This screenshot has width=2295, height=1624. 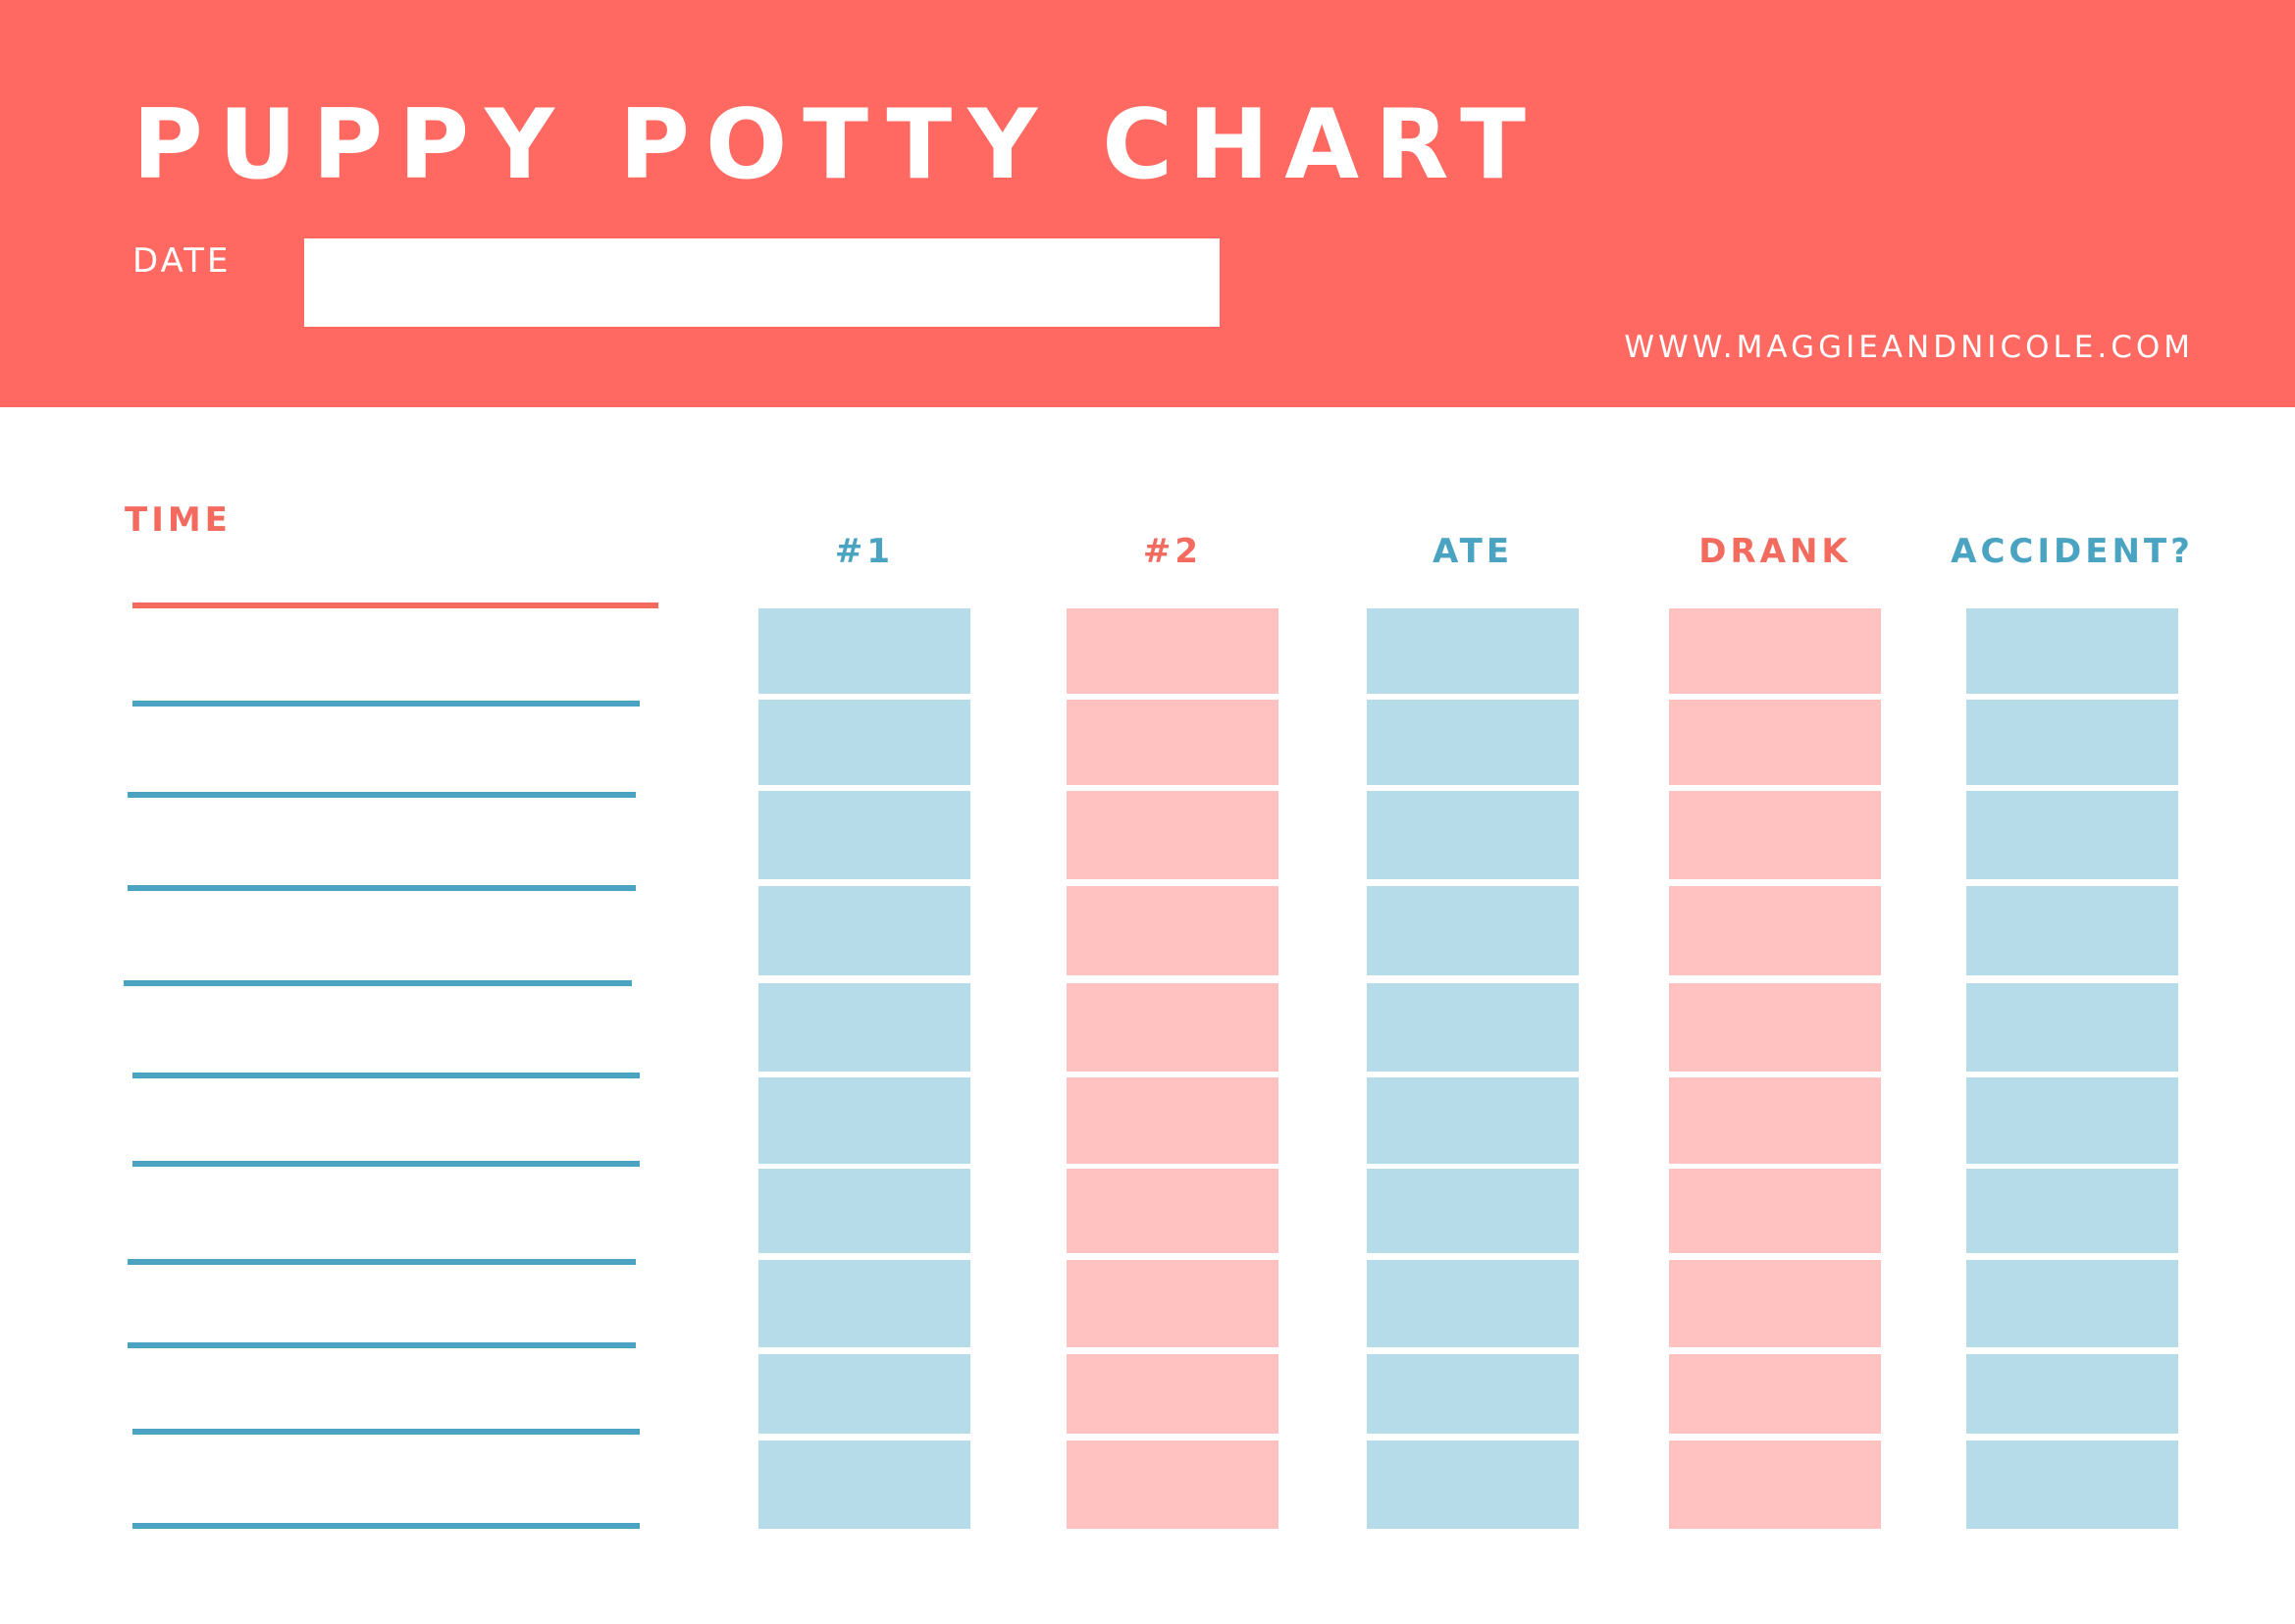 What do you see at coordinates (1473, 551) in the screenshot?
I see `column-header: ATE` at bounding box center [1473, 551].